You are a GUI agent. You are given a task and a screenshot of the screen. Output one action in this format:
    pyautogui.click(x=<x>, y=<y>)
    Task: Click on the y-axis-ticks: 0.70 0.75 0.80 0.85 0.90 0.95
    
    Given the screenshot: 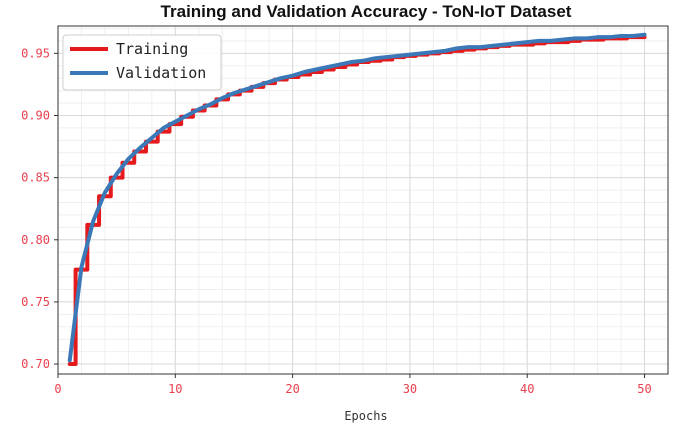 What is the action you would take?
    pyautogui.click(x=39, y=208)
    